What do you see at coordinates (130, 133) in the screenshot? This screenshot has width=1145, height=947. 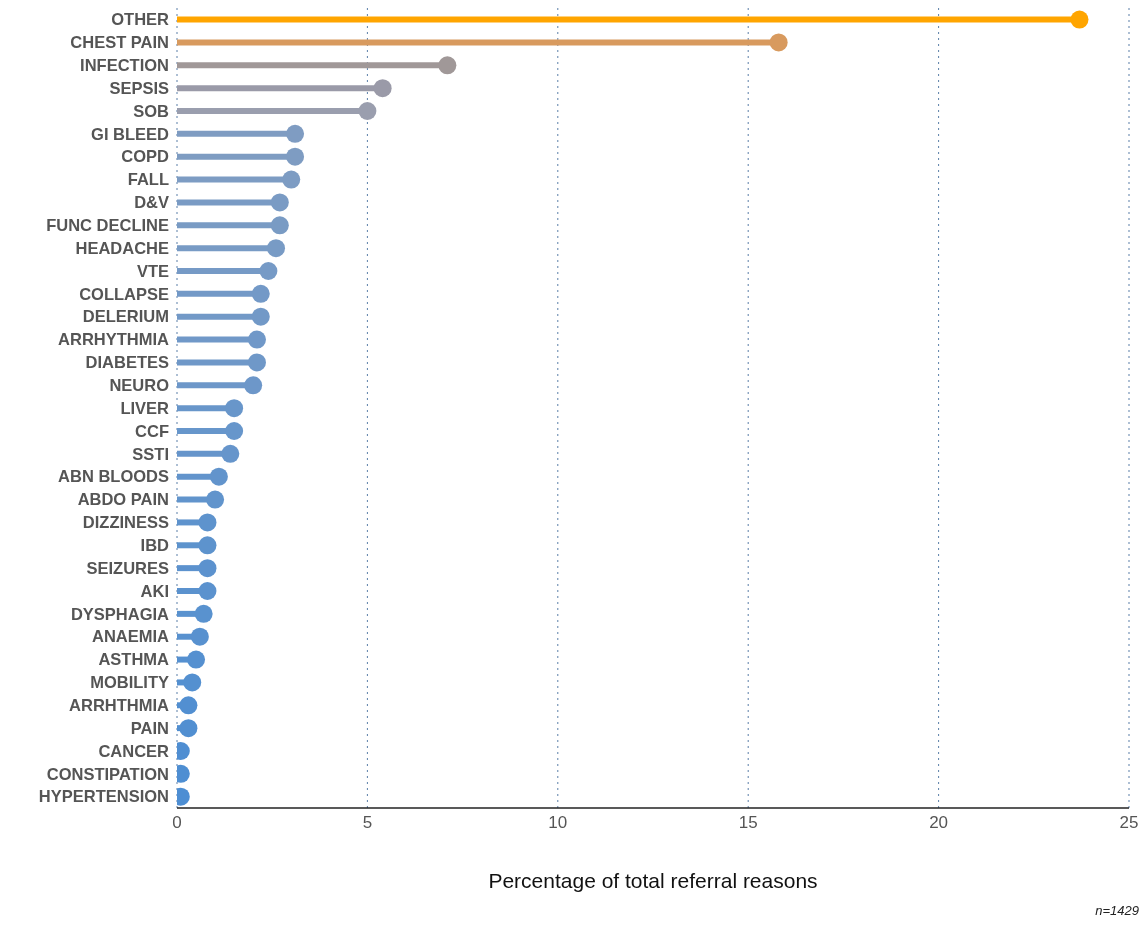 I see `y-tick-label: GI BLEED` at bounding box center [130, 133].